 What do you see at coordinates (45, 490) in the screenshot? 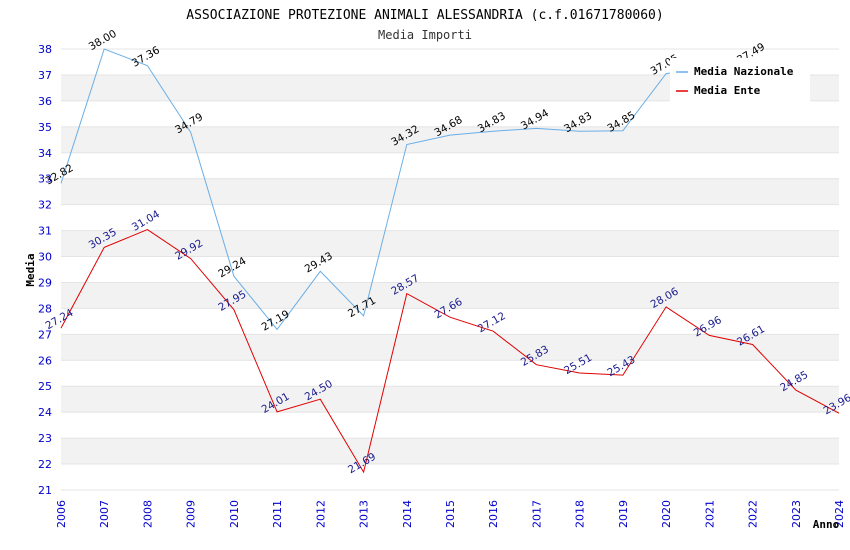
I see `y-tick-label: 21` at bounding box center [45, 490].